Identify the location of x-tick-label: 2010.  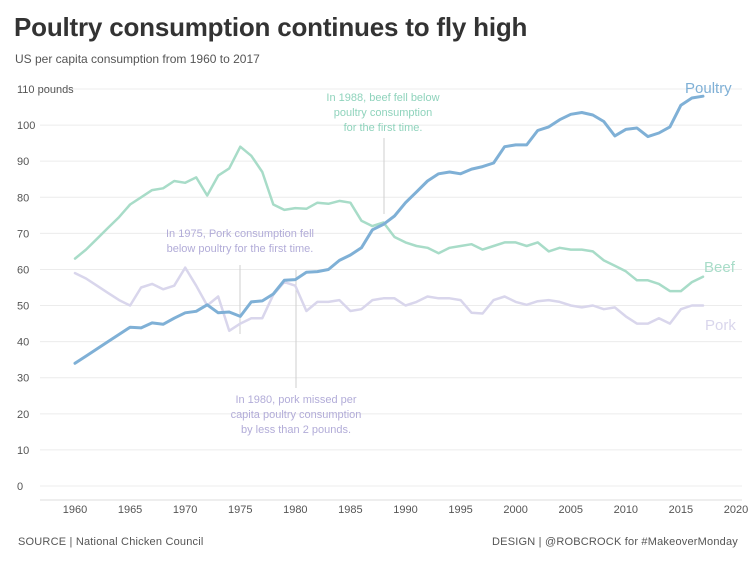
(626, 510).